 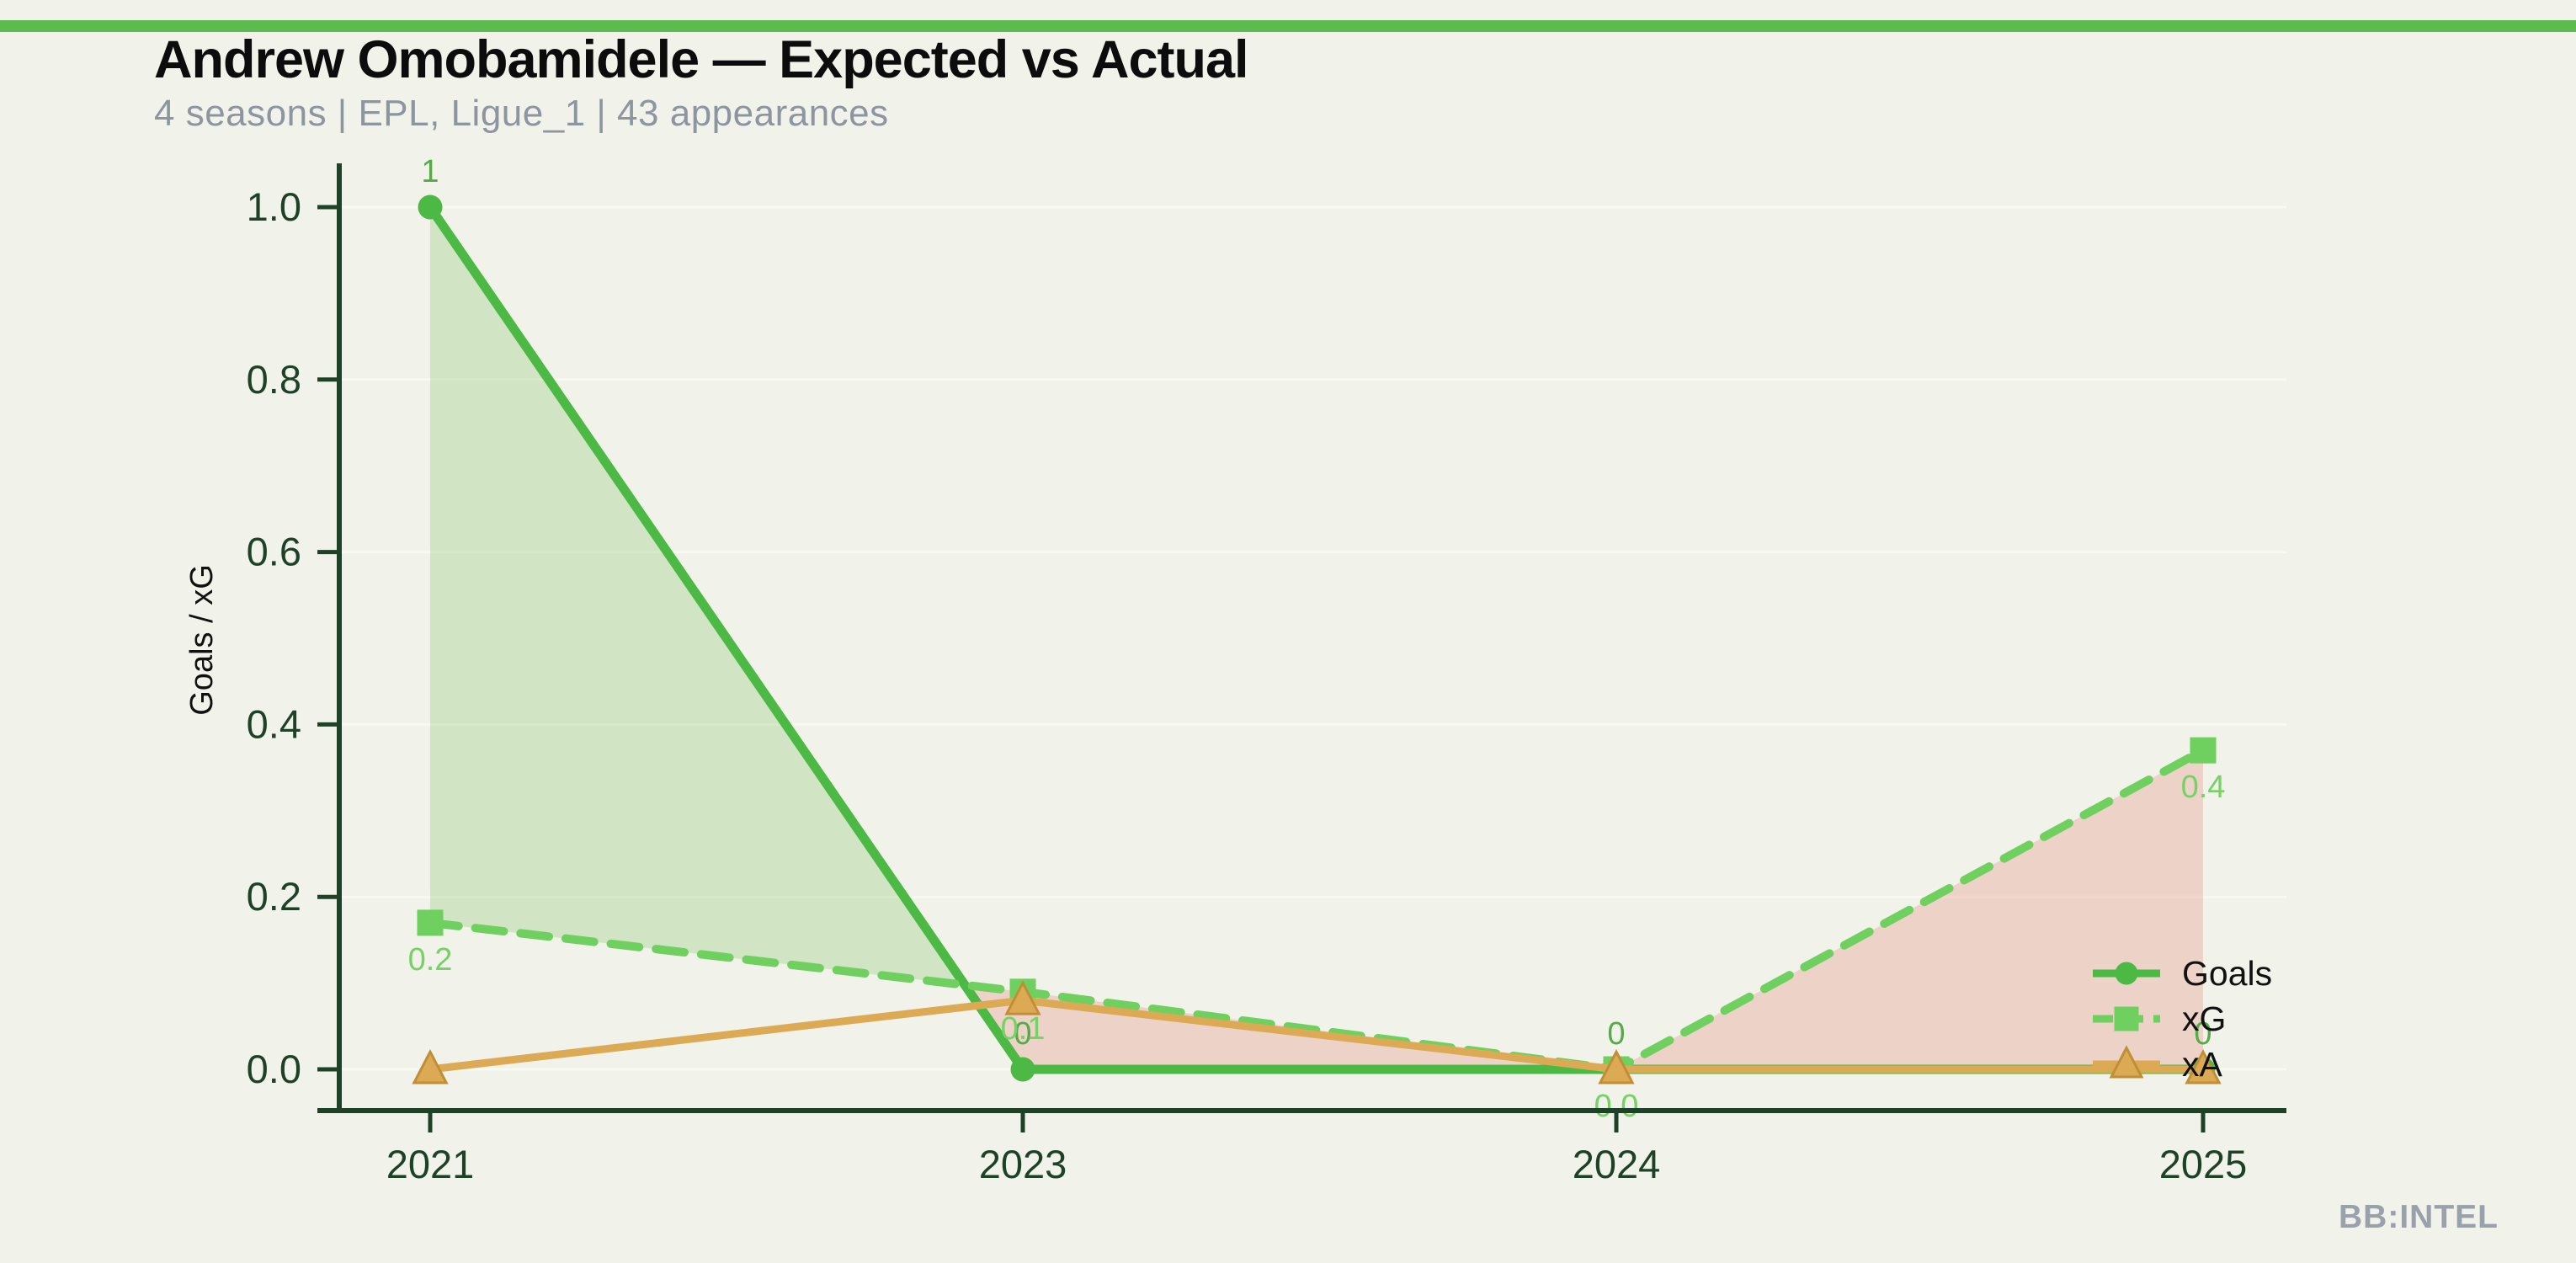 I want to click on y-tick-label: 1.0, so click(x=274, y=206).